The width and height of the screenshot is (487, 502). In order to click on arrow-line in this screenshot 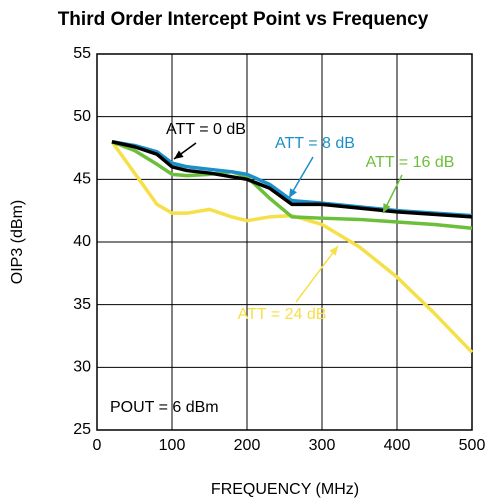, I will do `click(317, 274)`.